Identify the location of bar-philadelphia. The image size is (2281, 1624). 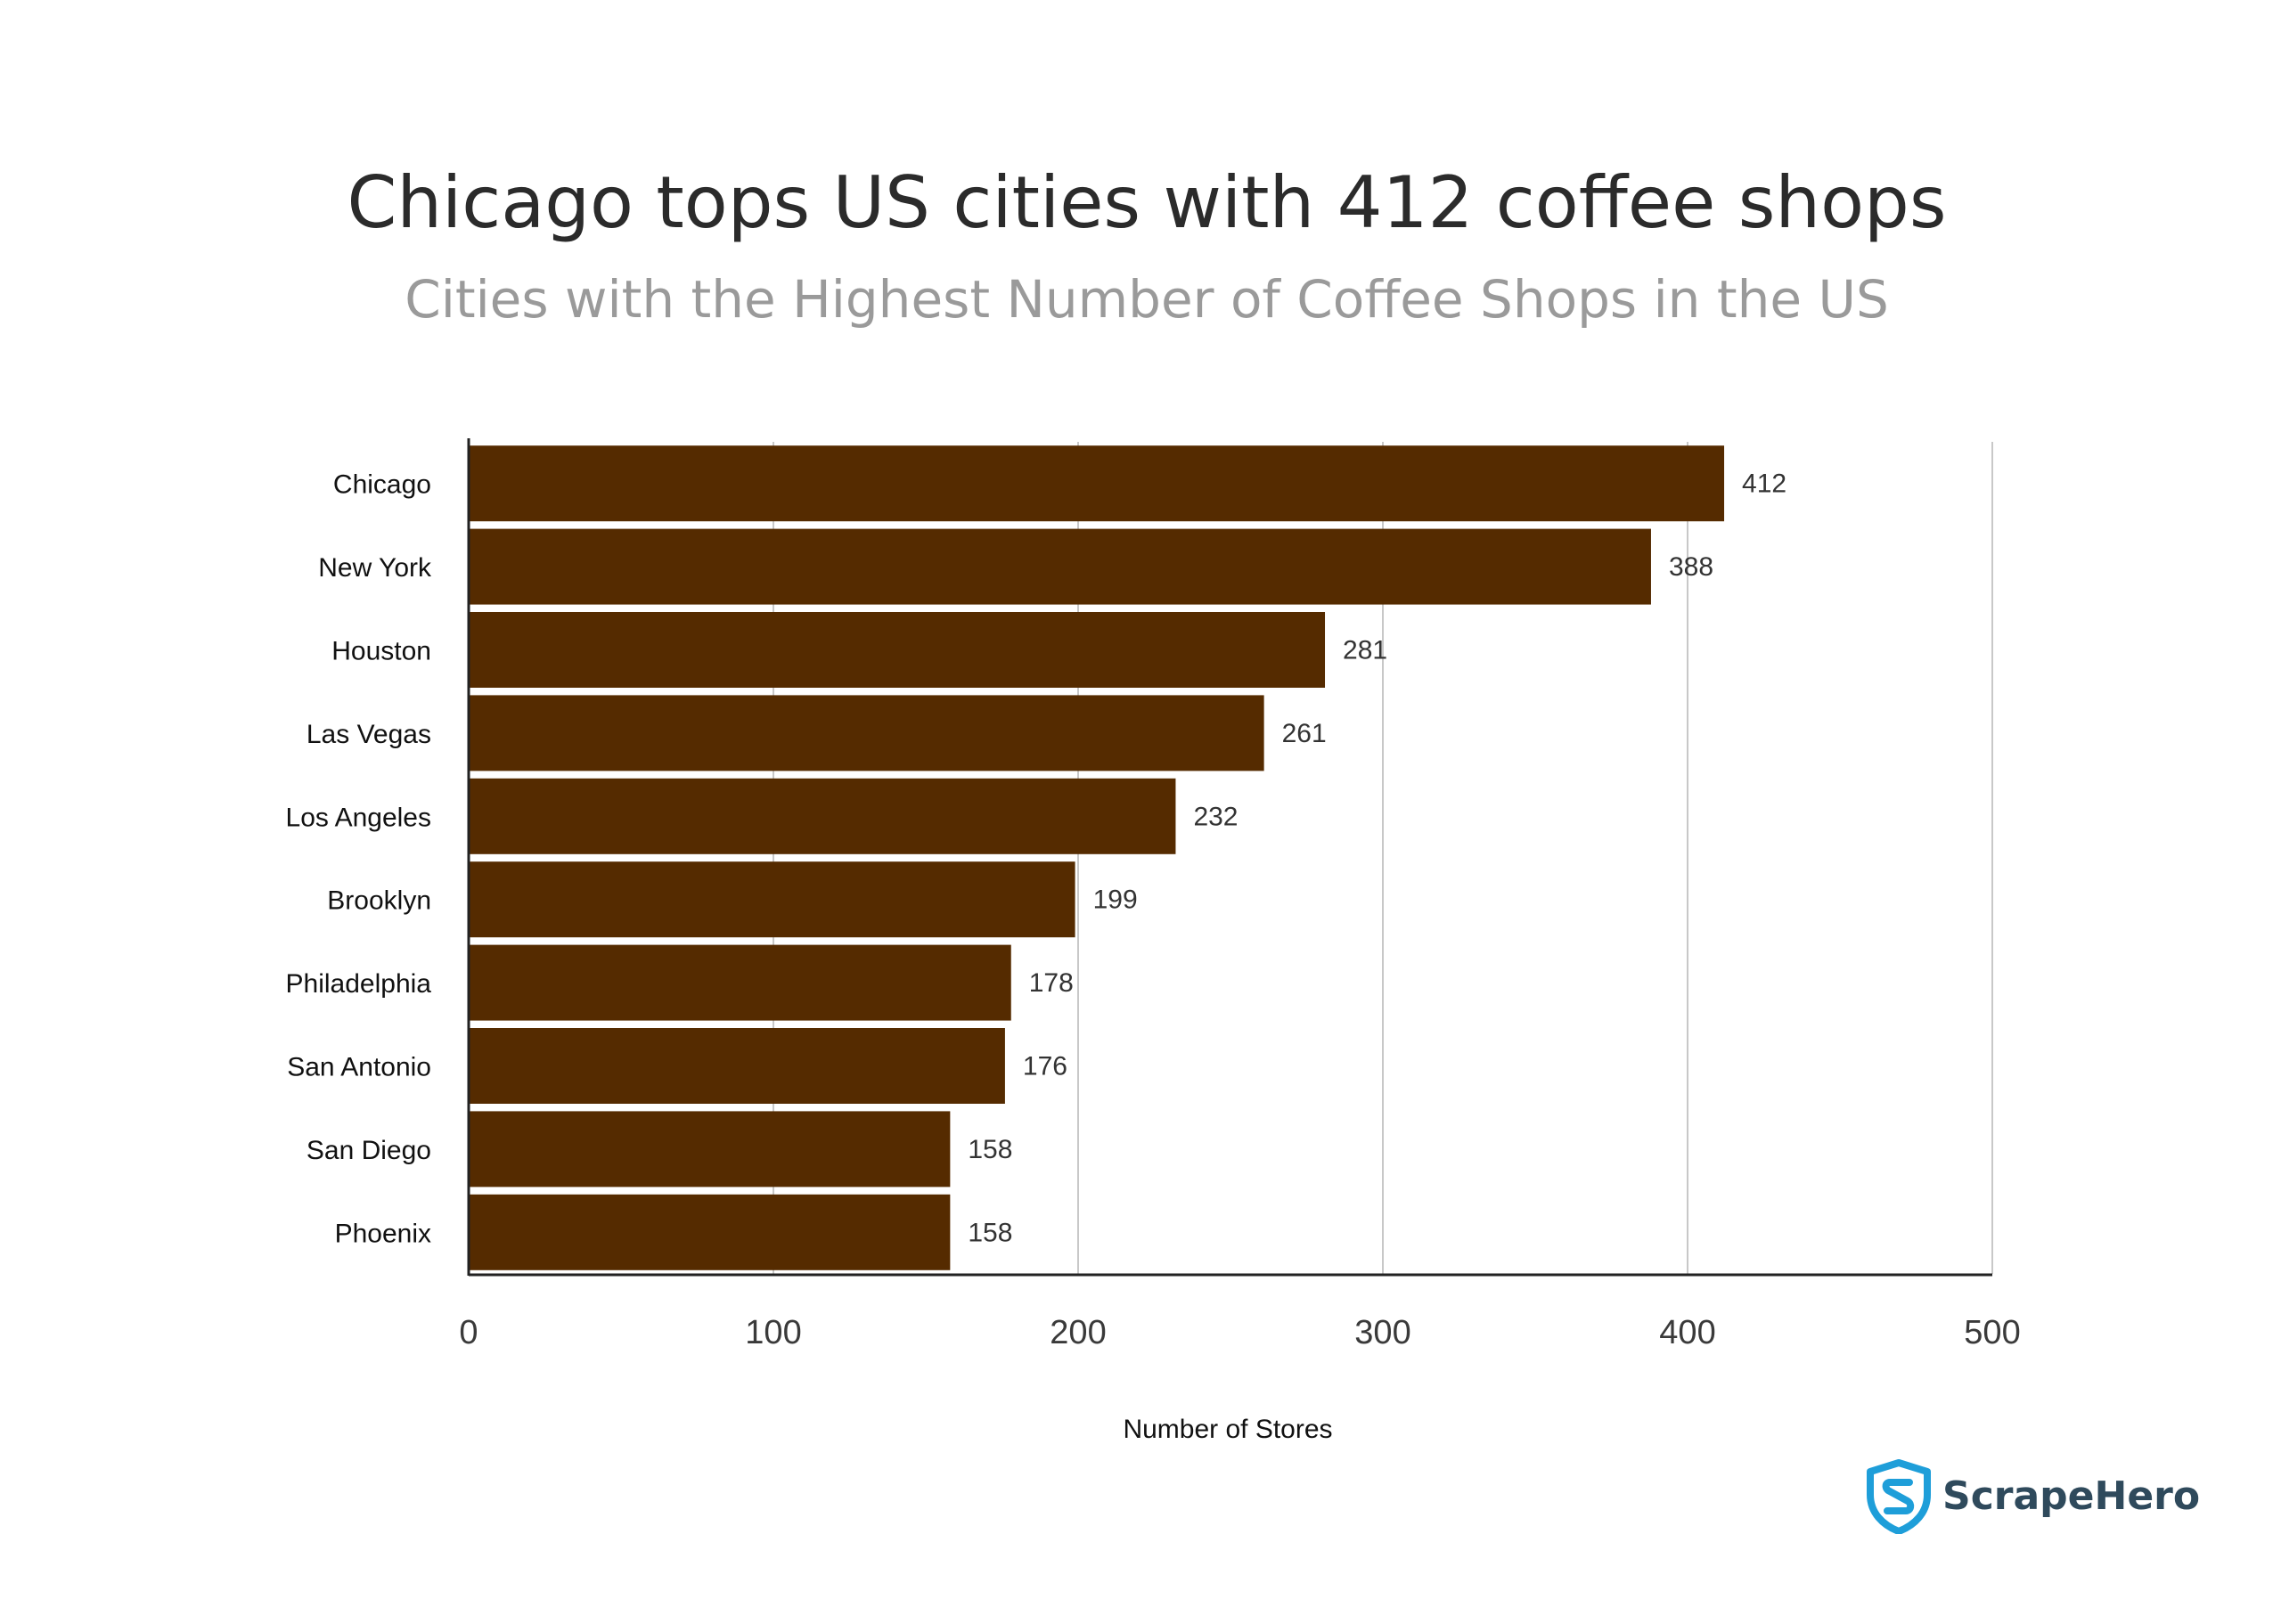
(740, 983).